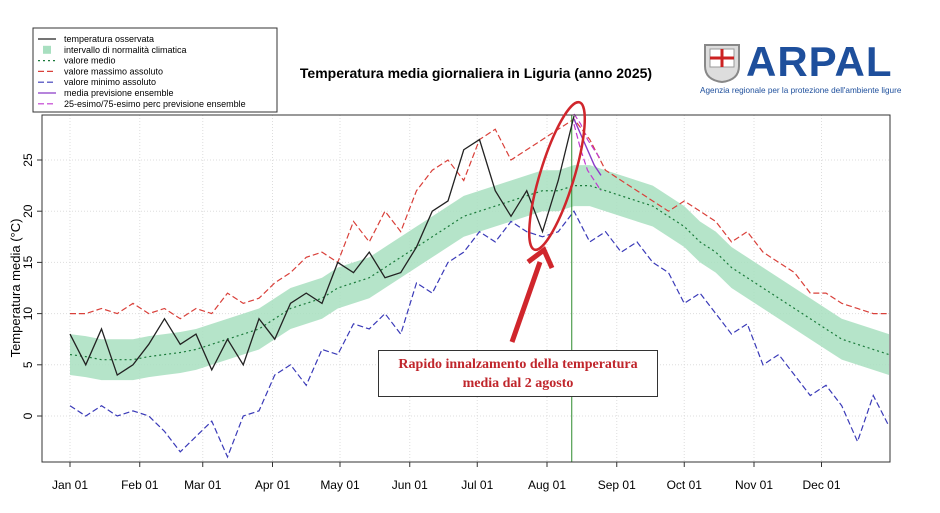  What do you see at coordinates (540, 258) in the screenshot?
I see `annotation-arrow-head` at bounding box center [540, 258].